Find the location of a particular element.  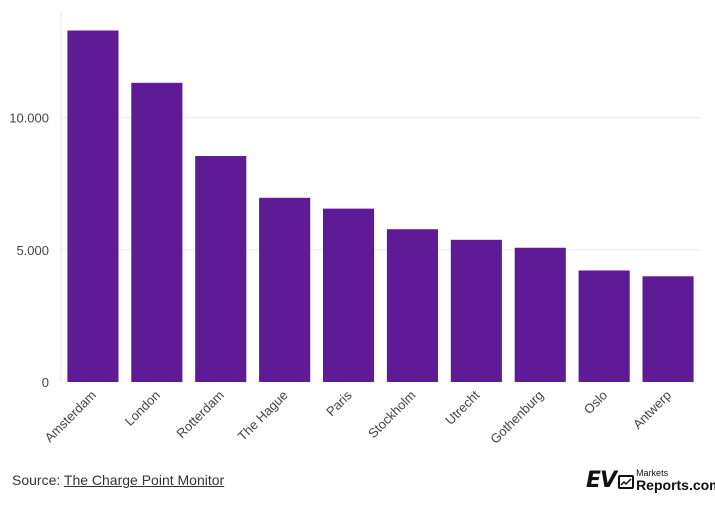

x-tick-label: Oslo is located at coordinates (596, 403).